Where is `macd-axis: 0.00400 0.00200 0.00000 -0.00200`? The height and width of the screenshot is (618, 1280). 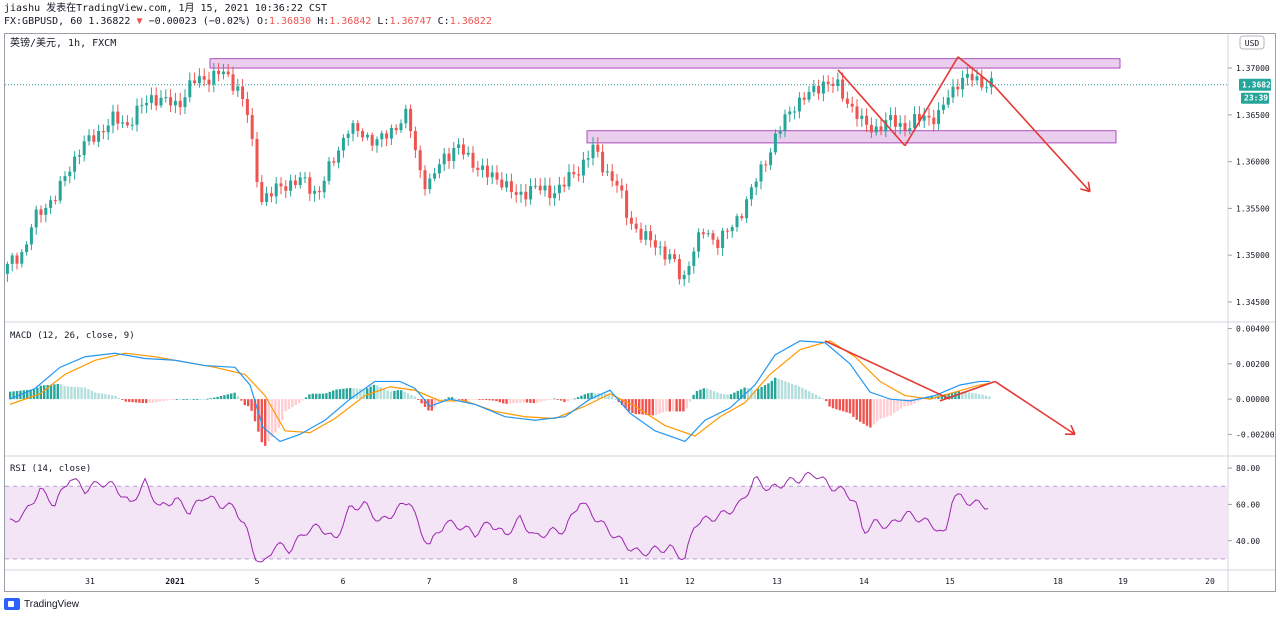
macd-axis: 0.00400 0.00200 0.00000 -0.00200 is located at coordinates (1251, 382).